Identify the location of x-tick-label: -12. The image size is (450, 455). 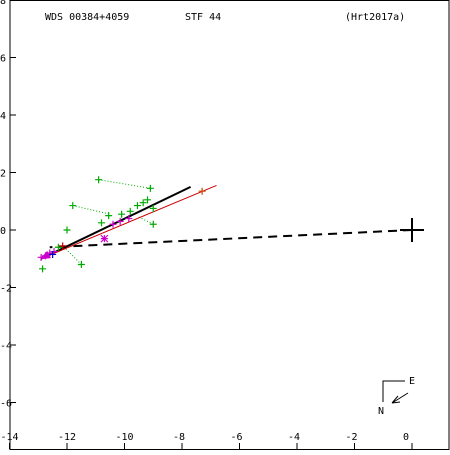
(67, 437).